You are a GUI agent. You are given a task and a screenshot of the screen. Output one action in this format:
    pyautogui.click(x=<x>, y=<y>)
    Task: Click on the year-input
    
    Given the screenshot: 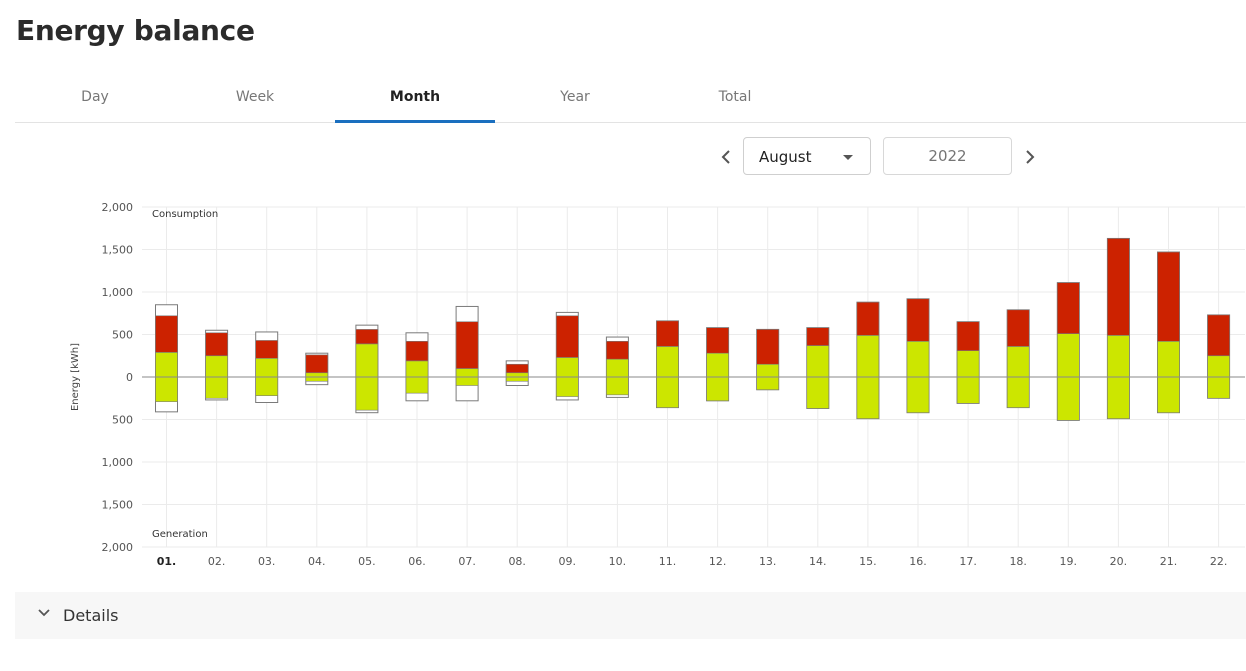 What is the action you would take?
    pyautogui.click(x=947, y=156)
    